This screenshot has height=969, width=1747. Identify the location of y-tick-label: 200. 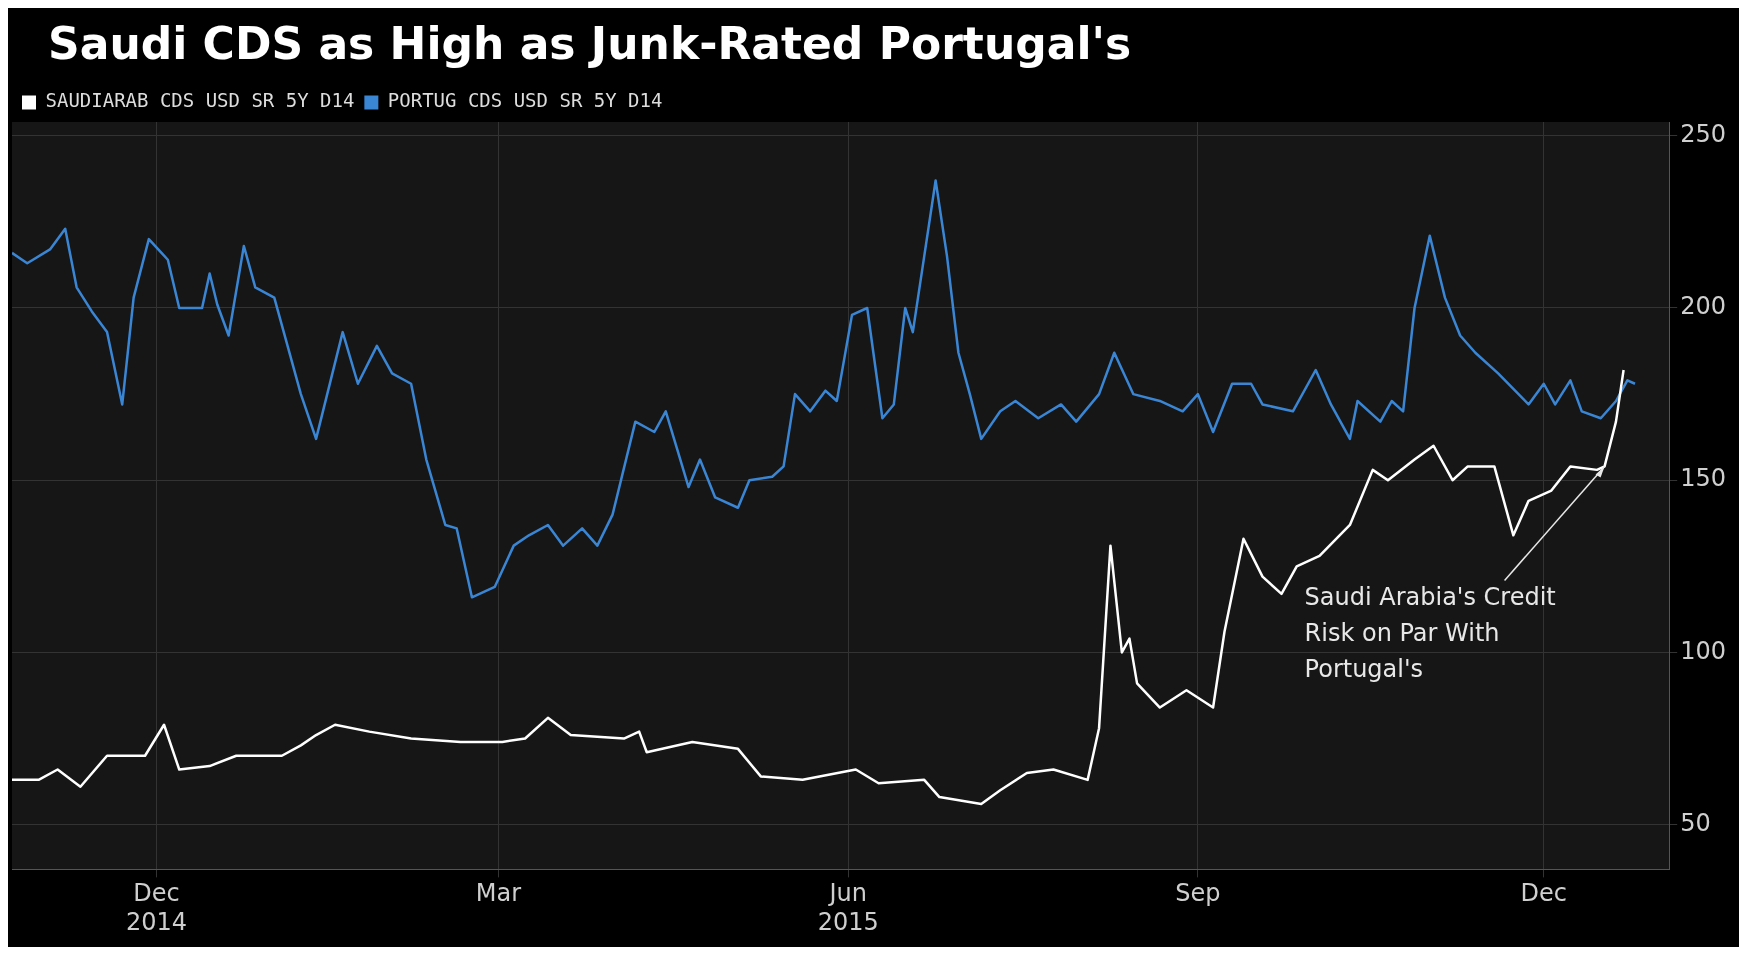
(1703, 306).